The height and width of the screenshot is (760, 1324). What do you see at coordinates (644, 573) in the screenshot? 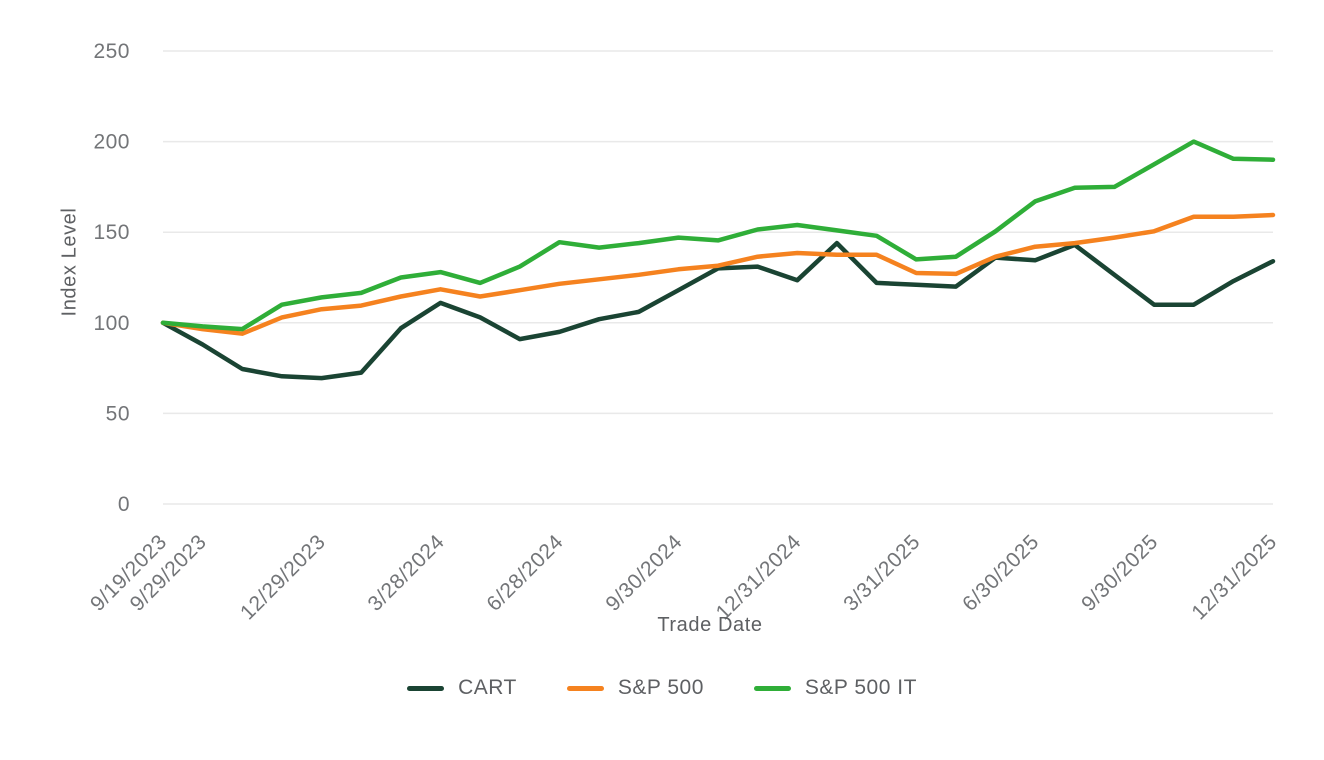
I see `x-tick-label-9-30-2024: 9/30/2024` at bounding box center [644, 573].